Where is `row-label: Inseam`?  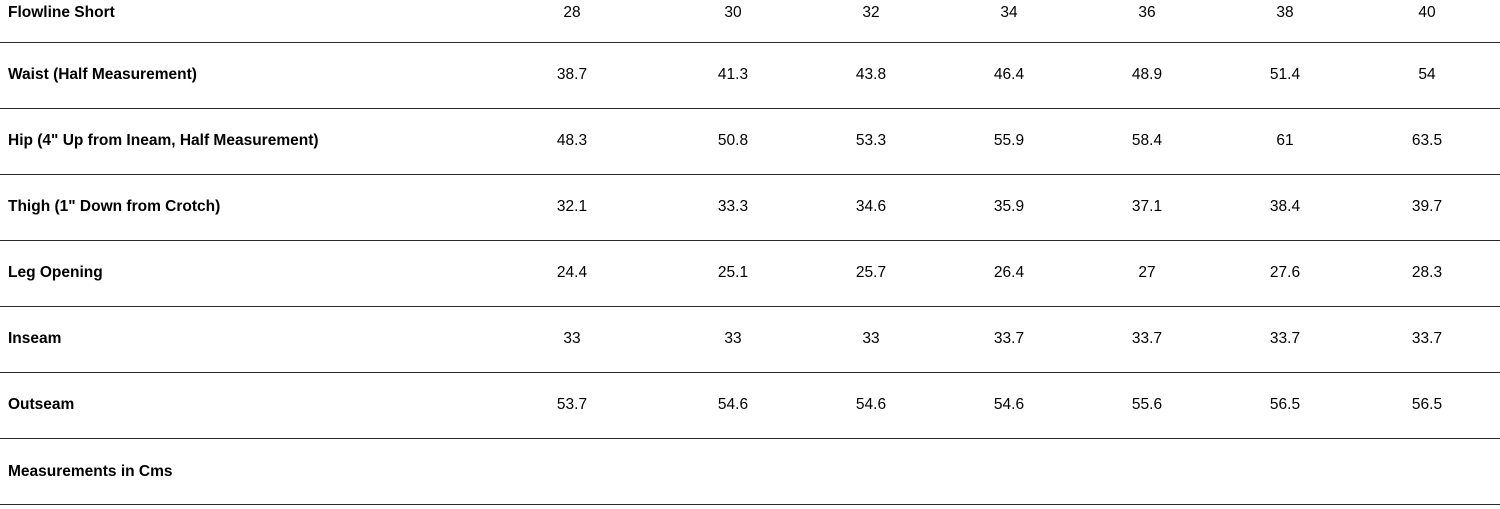 row-label: Inseam is located at coordinates (35, 339).